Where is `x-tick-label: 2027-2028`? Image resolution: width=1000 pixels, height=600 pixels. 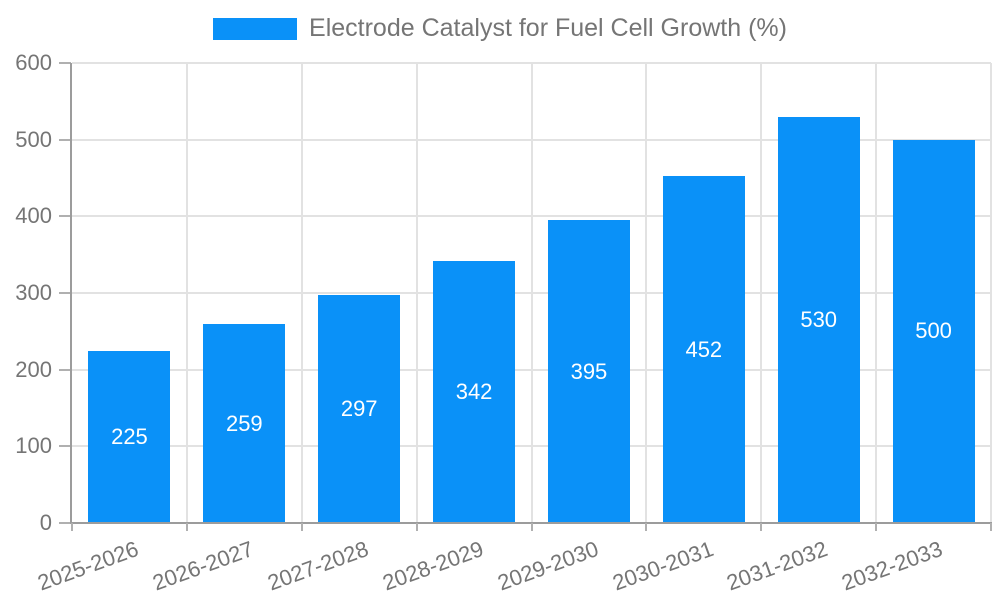
x-tick-label: 2027-2028 is located at coordinates (318, 566).